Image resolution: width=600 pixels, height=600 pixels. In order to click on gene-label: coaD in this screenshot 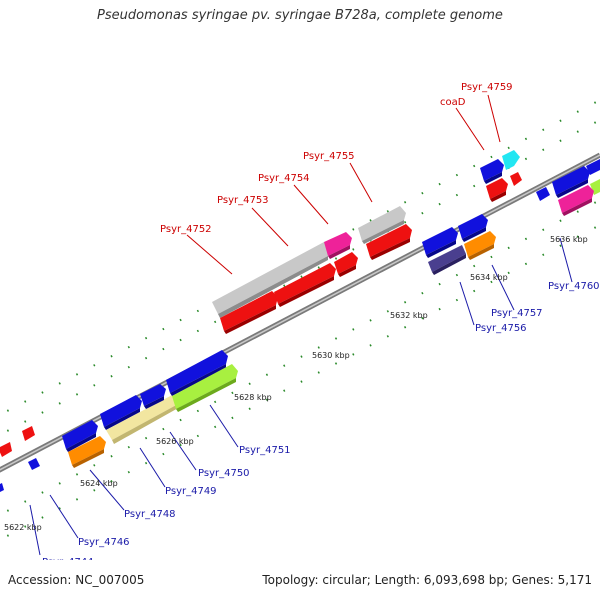, I will do `click(453, 102)`.